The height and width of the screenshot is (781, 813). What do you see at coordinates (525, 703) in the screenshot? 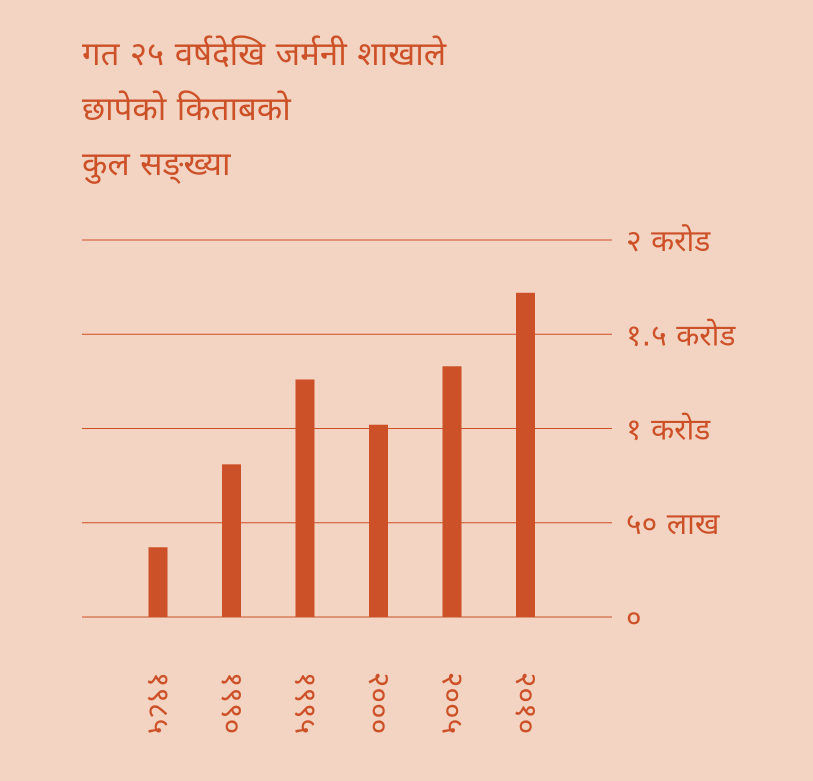
I see `x-category-label-5: २०१०` at bounding box center [525, 703].